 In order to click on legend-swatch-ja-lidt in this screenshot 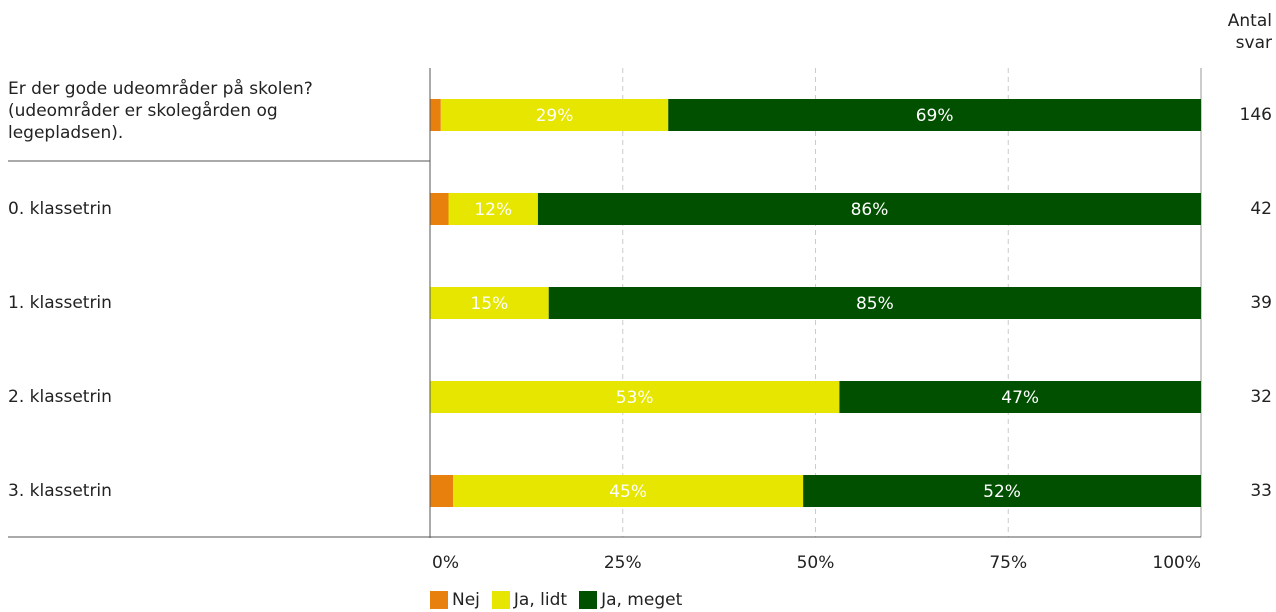, I will do `click(500, 600)`.